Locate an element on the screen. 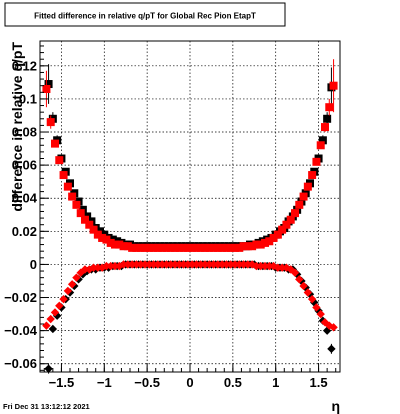 The height and width of the screenshot is (414, 400). x-tick-label: 1 is located at coordinates (275, 382).